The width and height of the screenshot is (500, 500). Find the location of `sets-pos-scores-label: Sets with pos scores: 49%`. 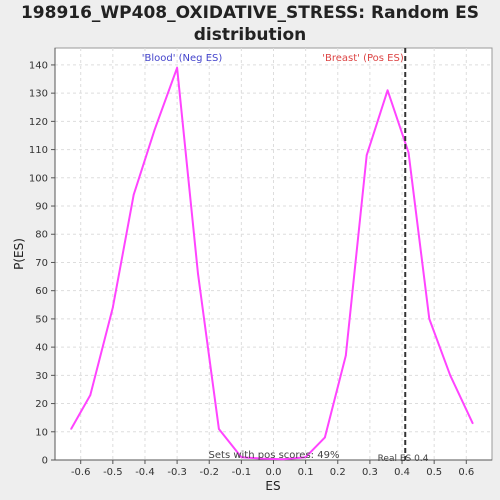

sets-pos-scores-label: Sets with pos scores: 49% is located at coordinates (274, 455).